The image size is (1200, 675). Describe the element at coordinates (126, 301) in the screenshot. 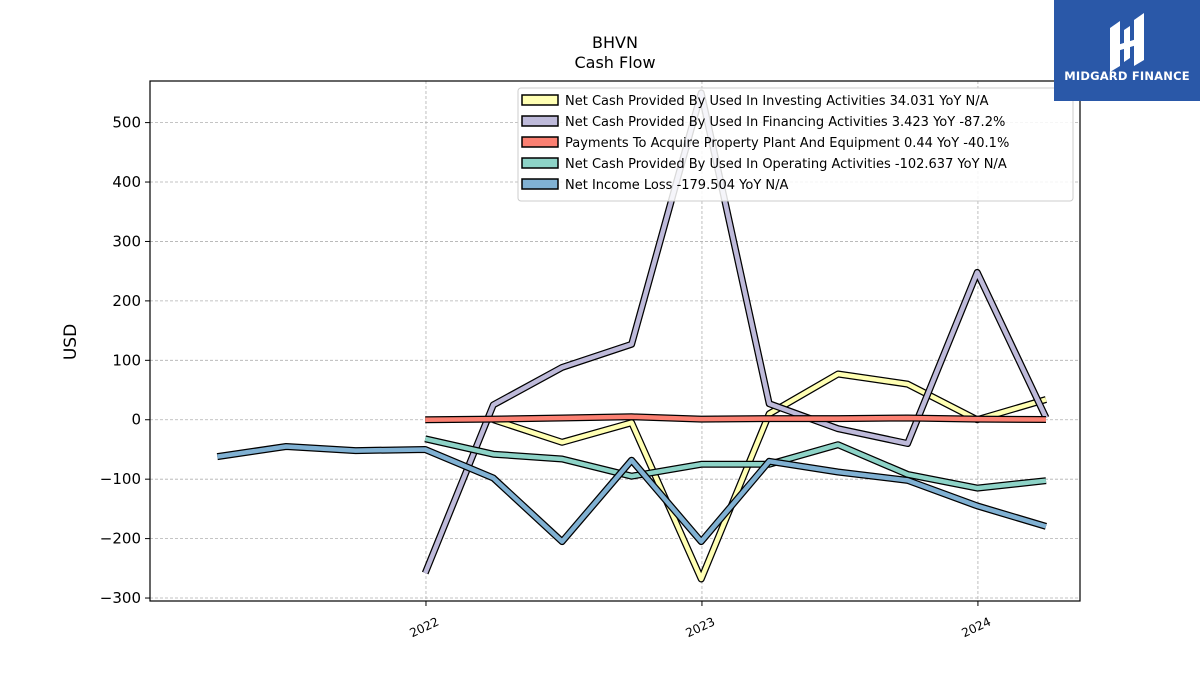

I see `y-tick-label: 200` at that location.